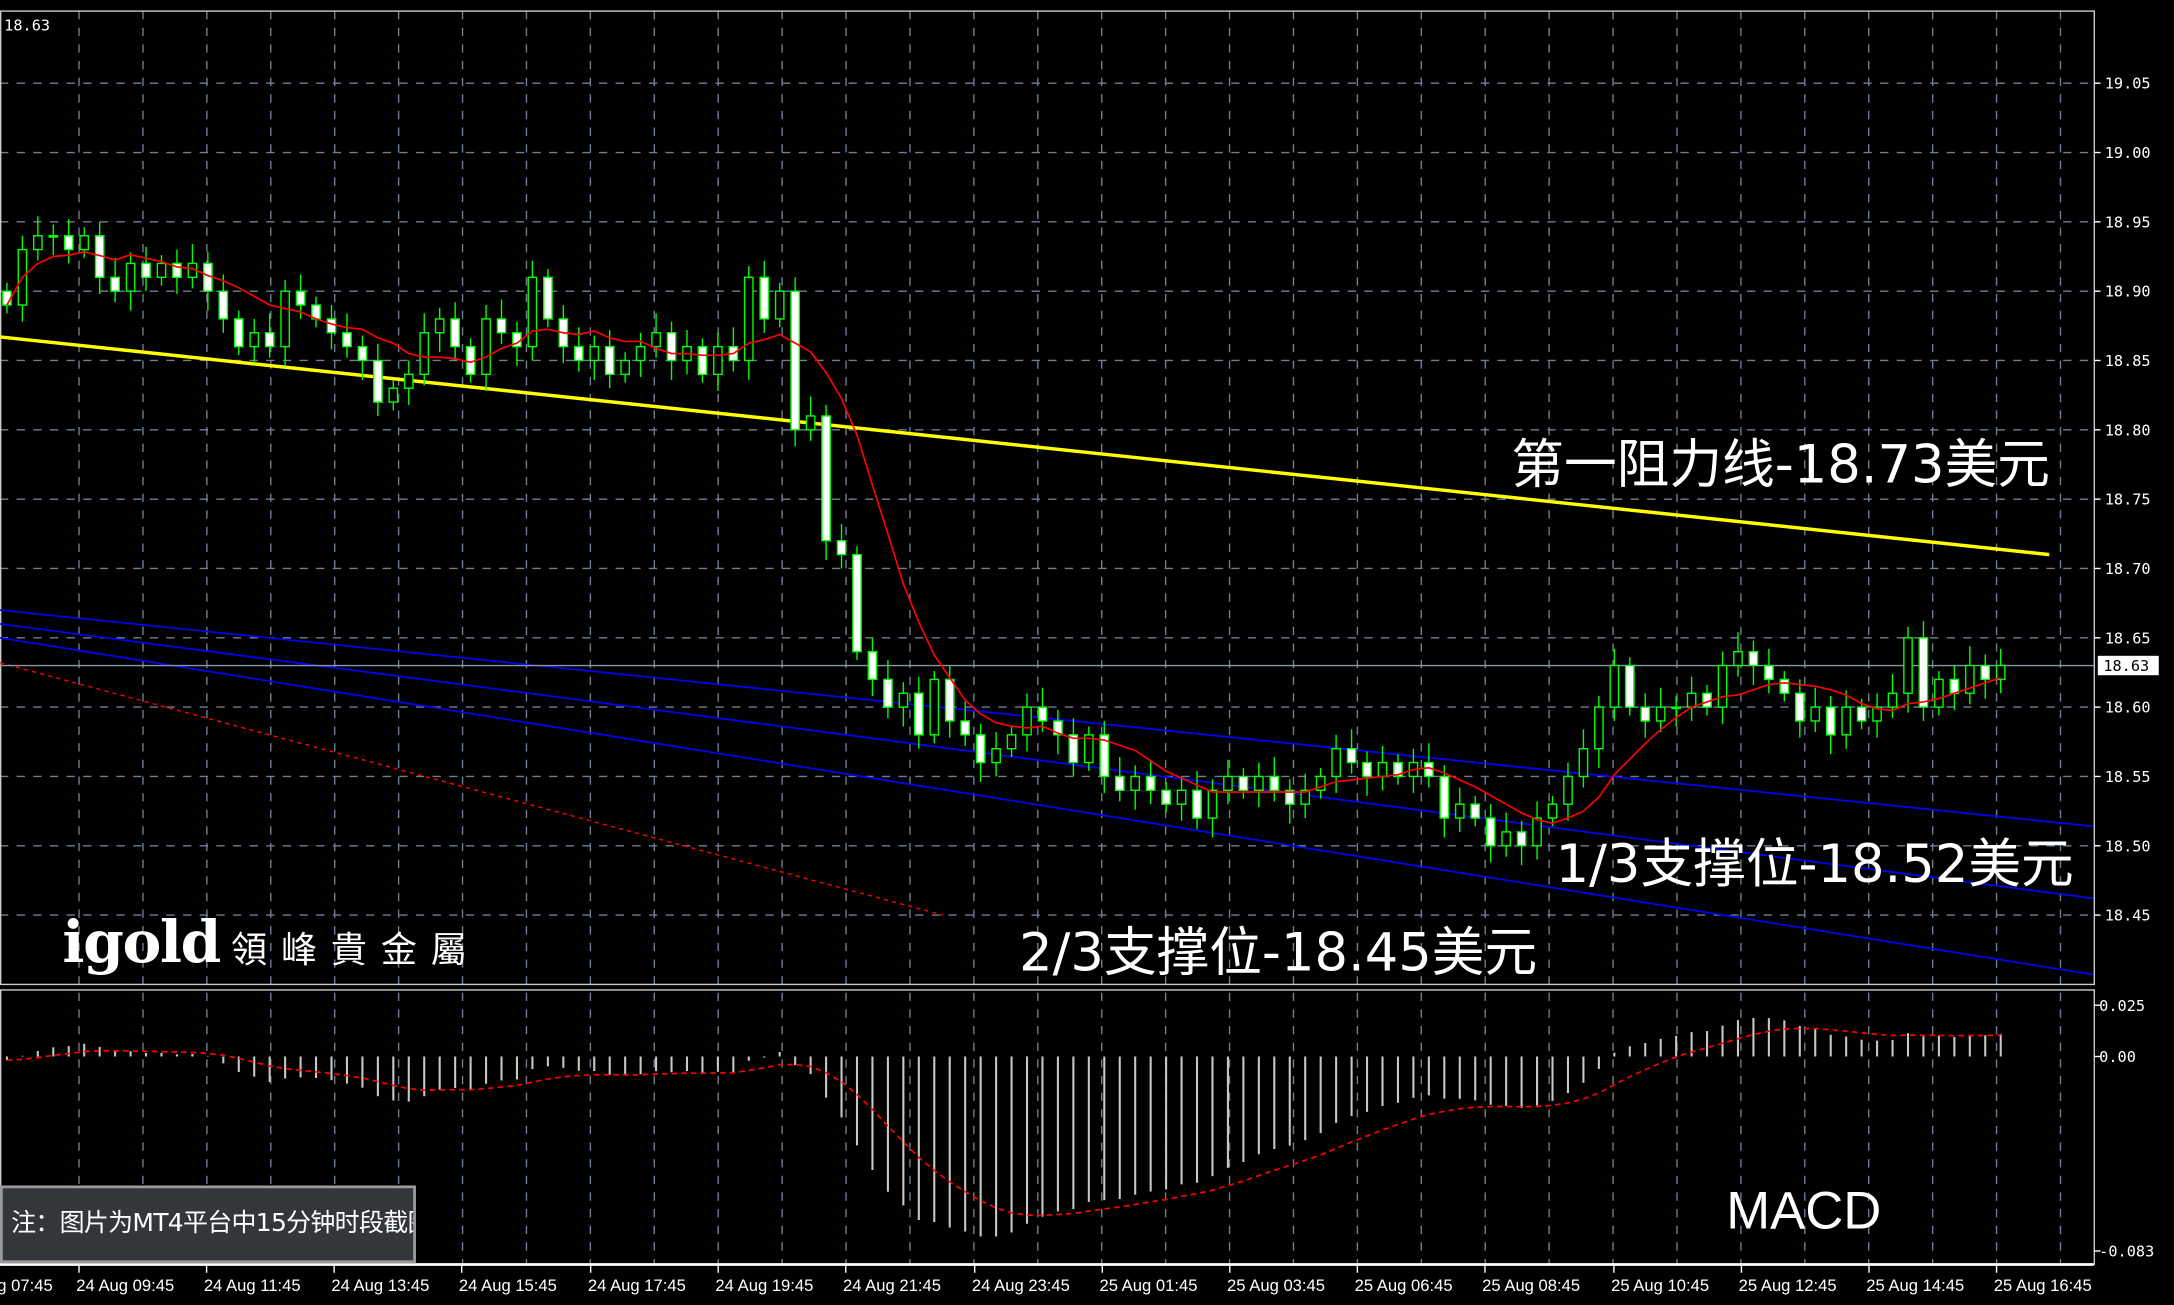  I want to click on support-1-3-annotation: 1/3支撑位-18.52美元, so click(1814, 864).